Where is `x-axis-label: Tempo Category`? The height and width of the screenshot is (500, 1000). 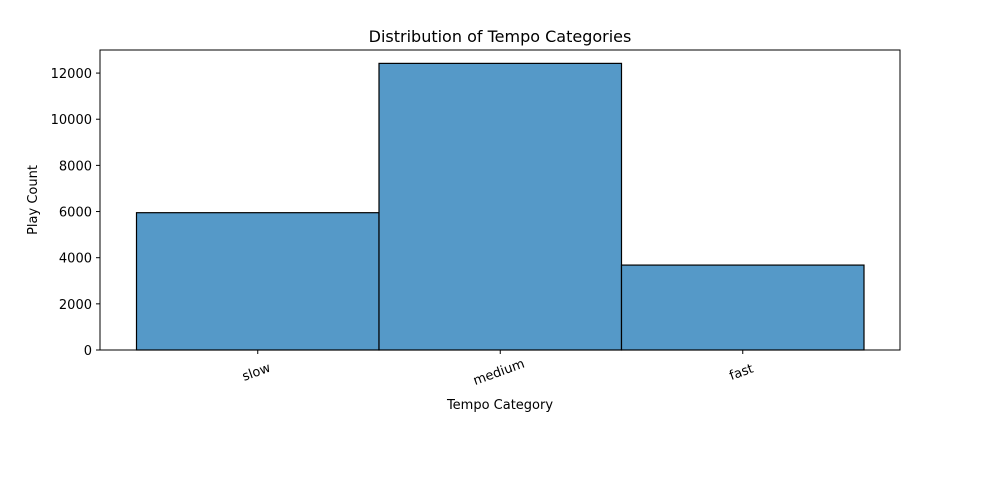
x-axis-label: Tempo Category is located at coordinates (499, 405).